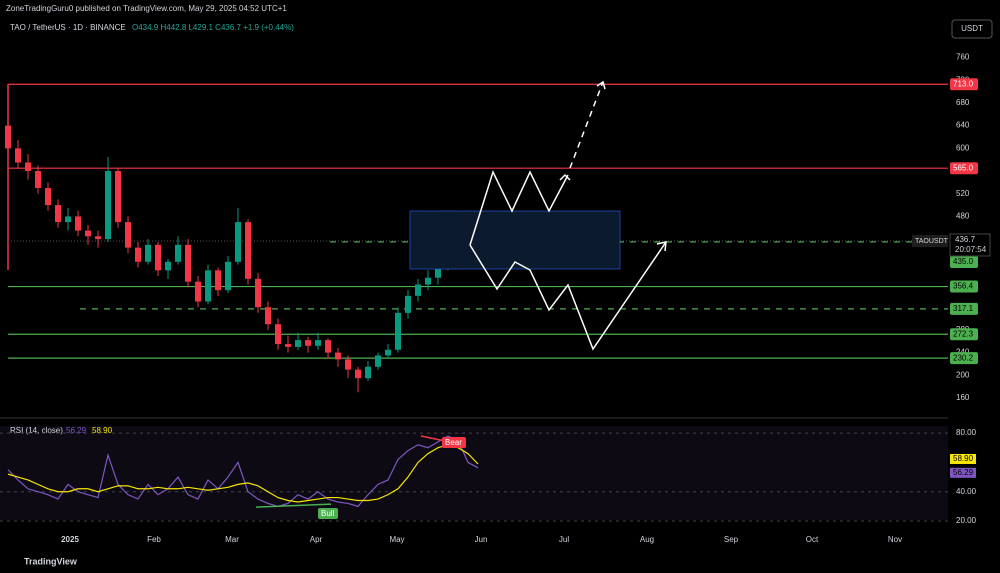 This screenshot has height=573, width=1000. I want to click on bull-divergence, so click(293, 505).